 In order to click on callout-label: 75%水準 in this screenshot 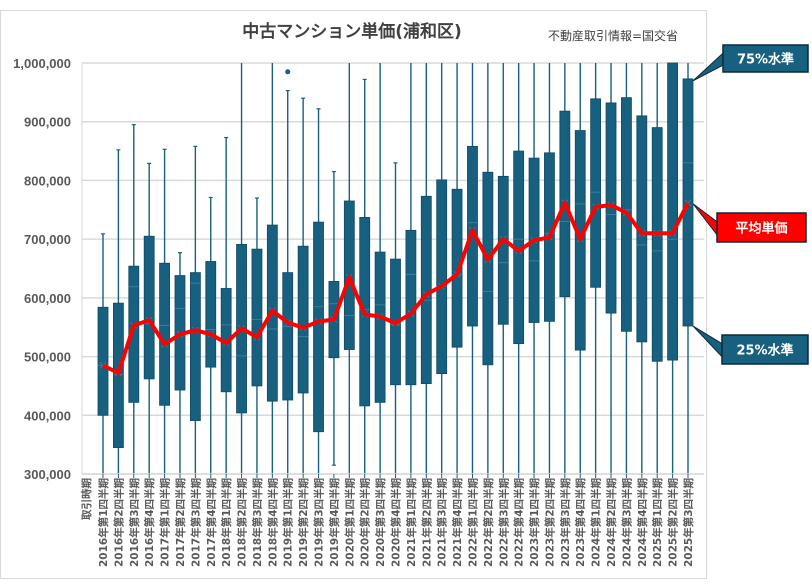, I will do `click(765, 60)`.